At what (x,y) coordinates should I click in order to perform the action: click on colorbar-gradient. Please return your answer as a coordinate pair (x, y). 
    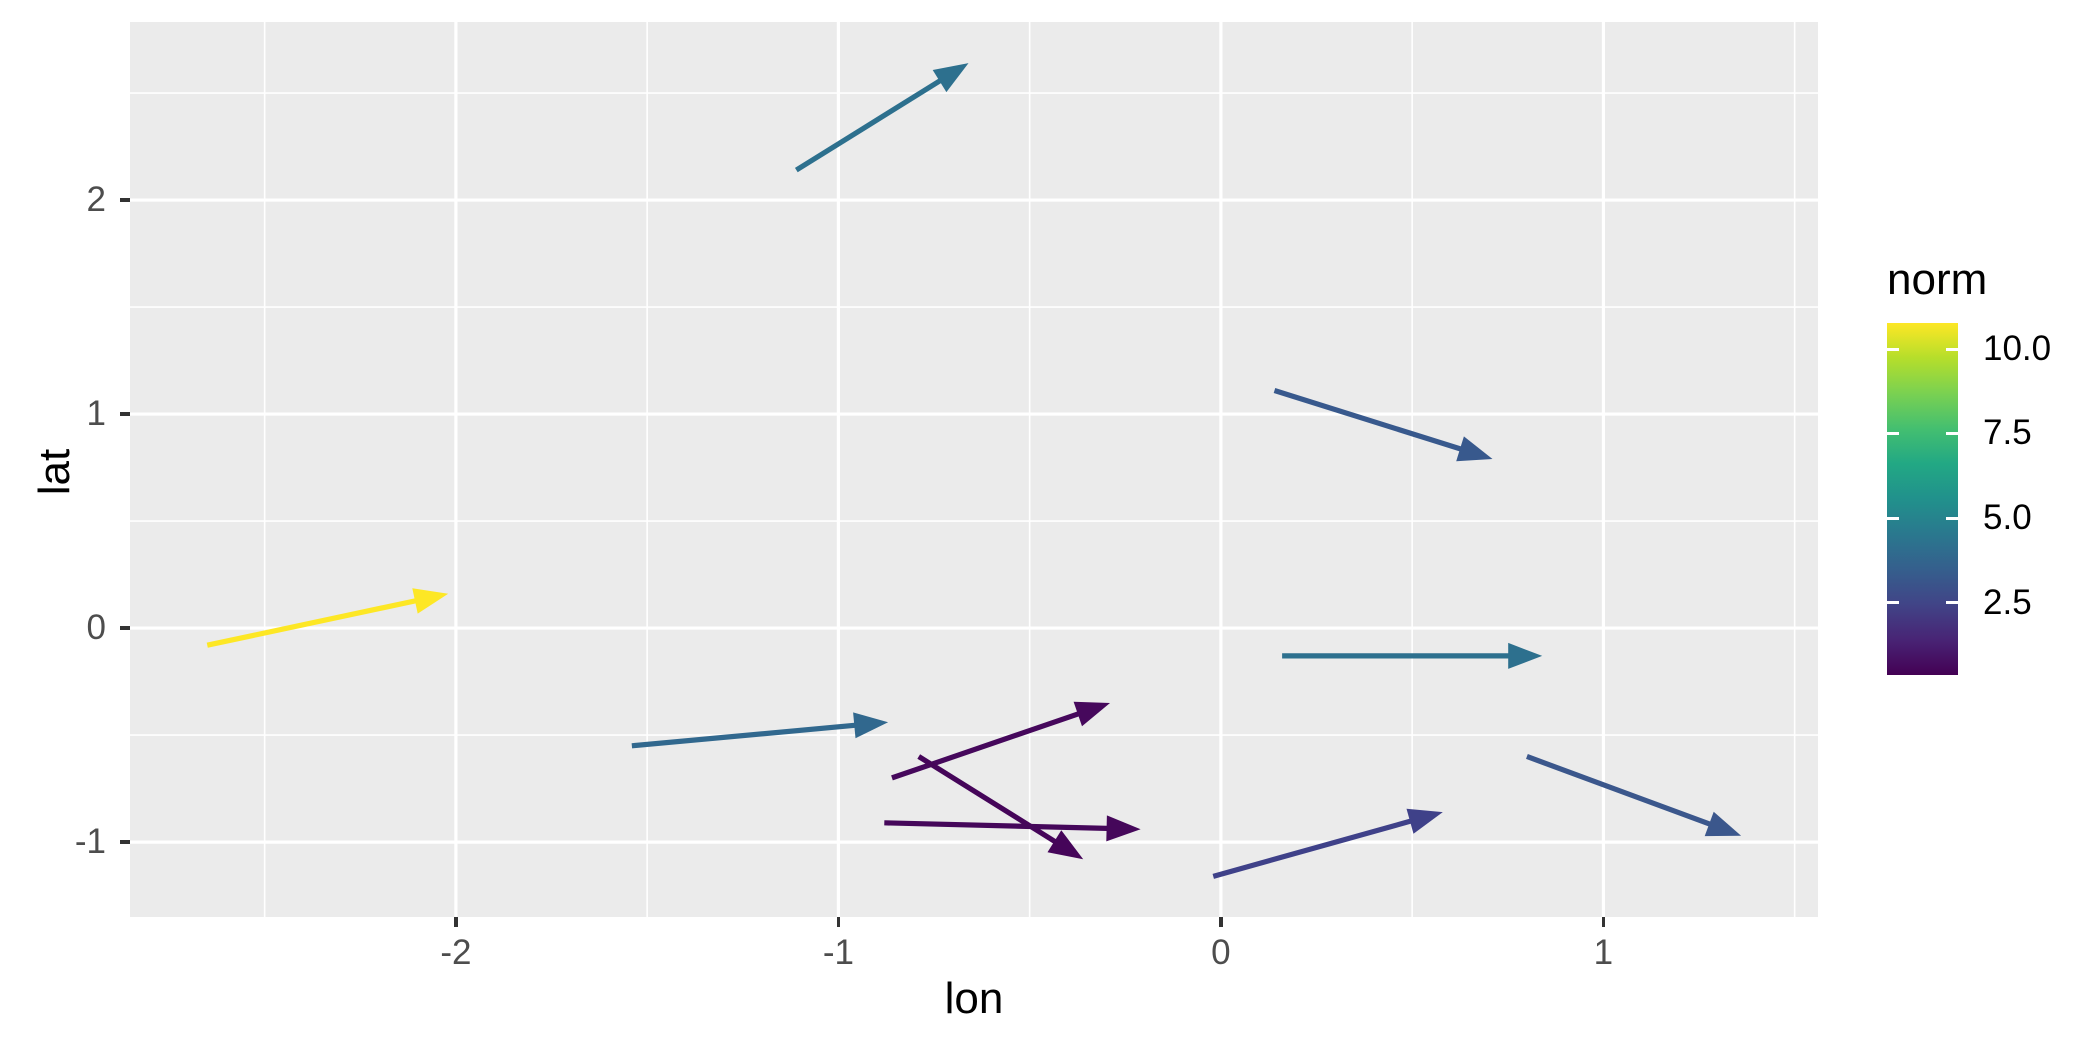
    Looking at the image, I should click on (1922, 499).